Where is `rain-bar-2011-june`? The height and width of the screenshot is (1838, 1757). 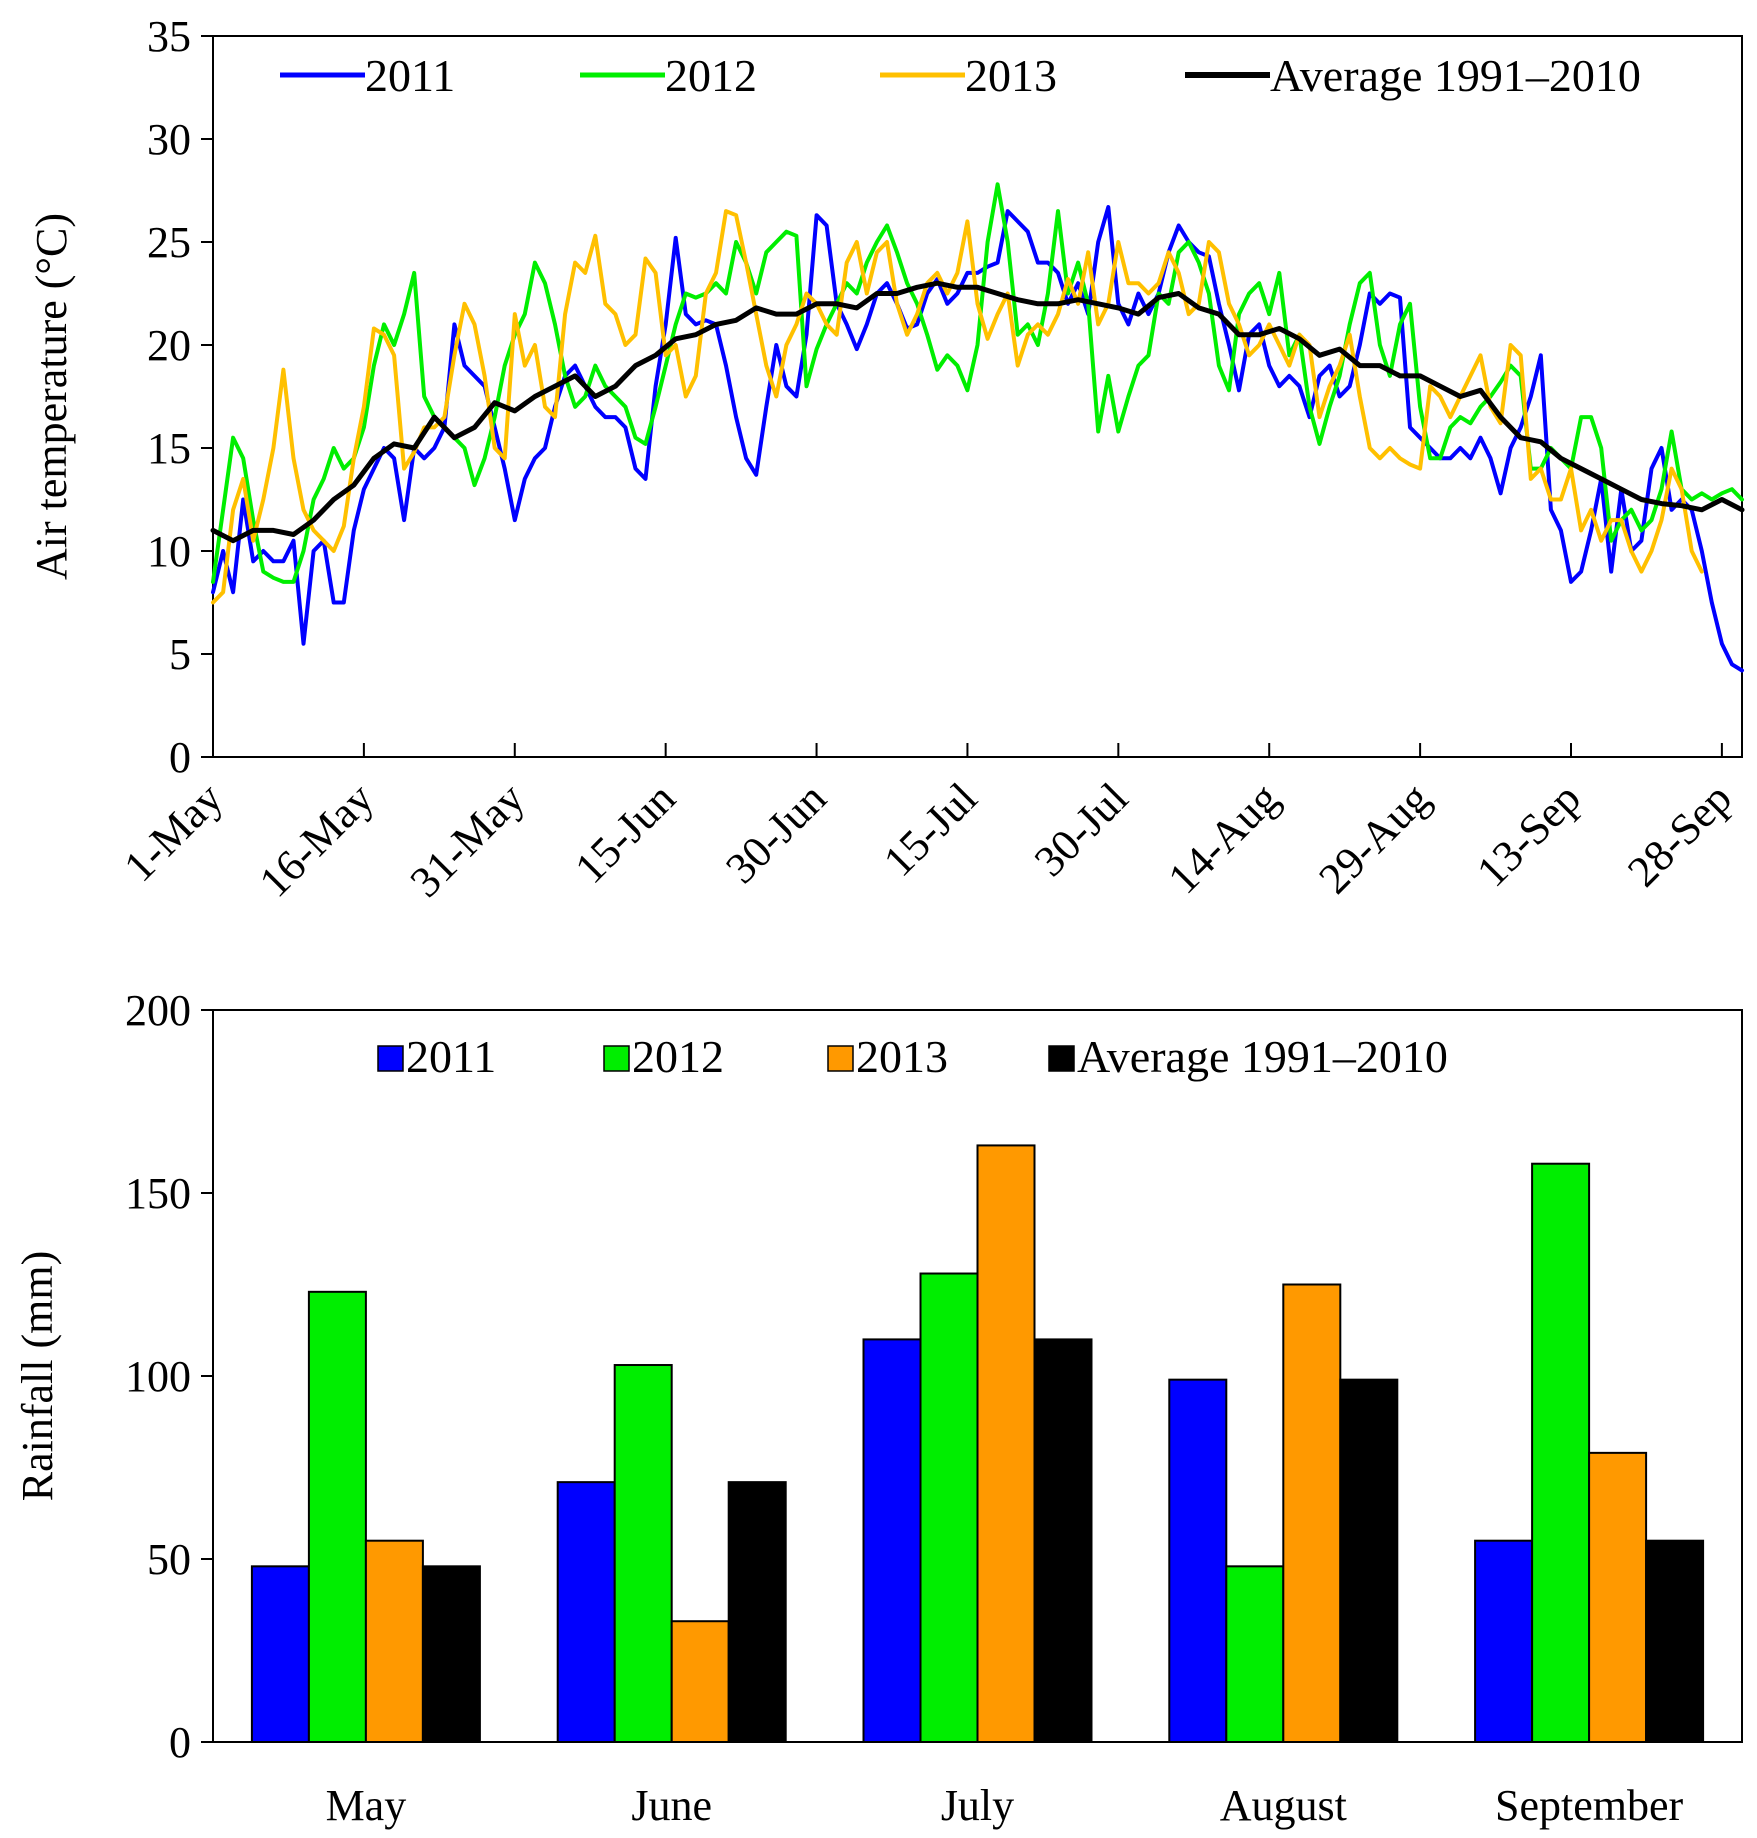
rain-bar-2011-june is located at coordinates (586, 1612).